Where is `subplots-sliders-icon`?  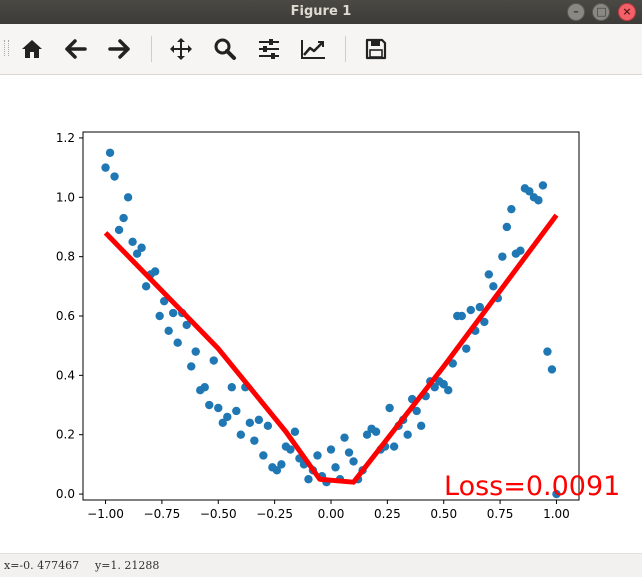
subplots-sliders-icon is located at coordinates (269, 49).